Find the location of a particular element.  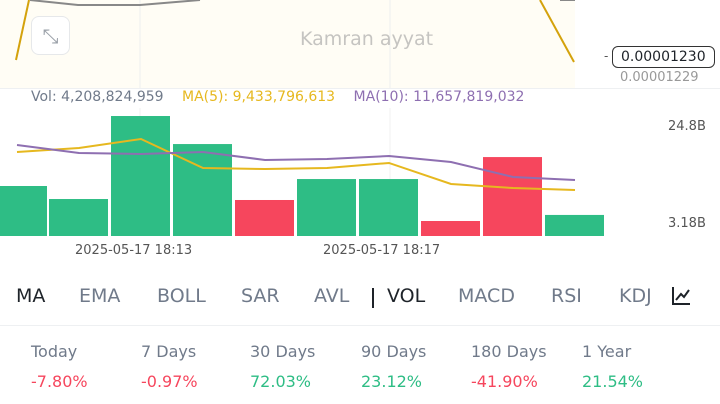

ma5-value: MA(5): 9,433,796,613 is located at coordinates (259, 97).